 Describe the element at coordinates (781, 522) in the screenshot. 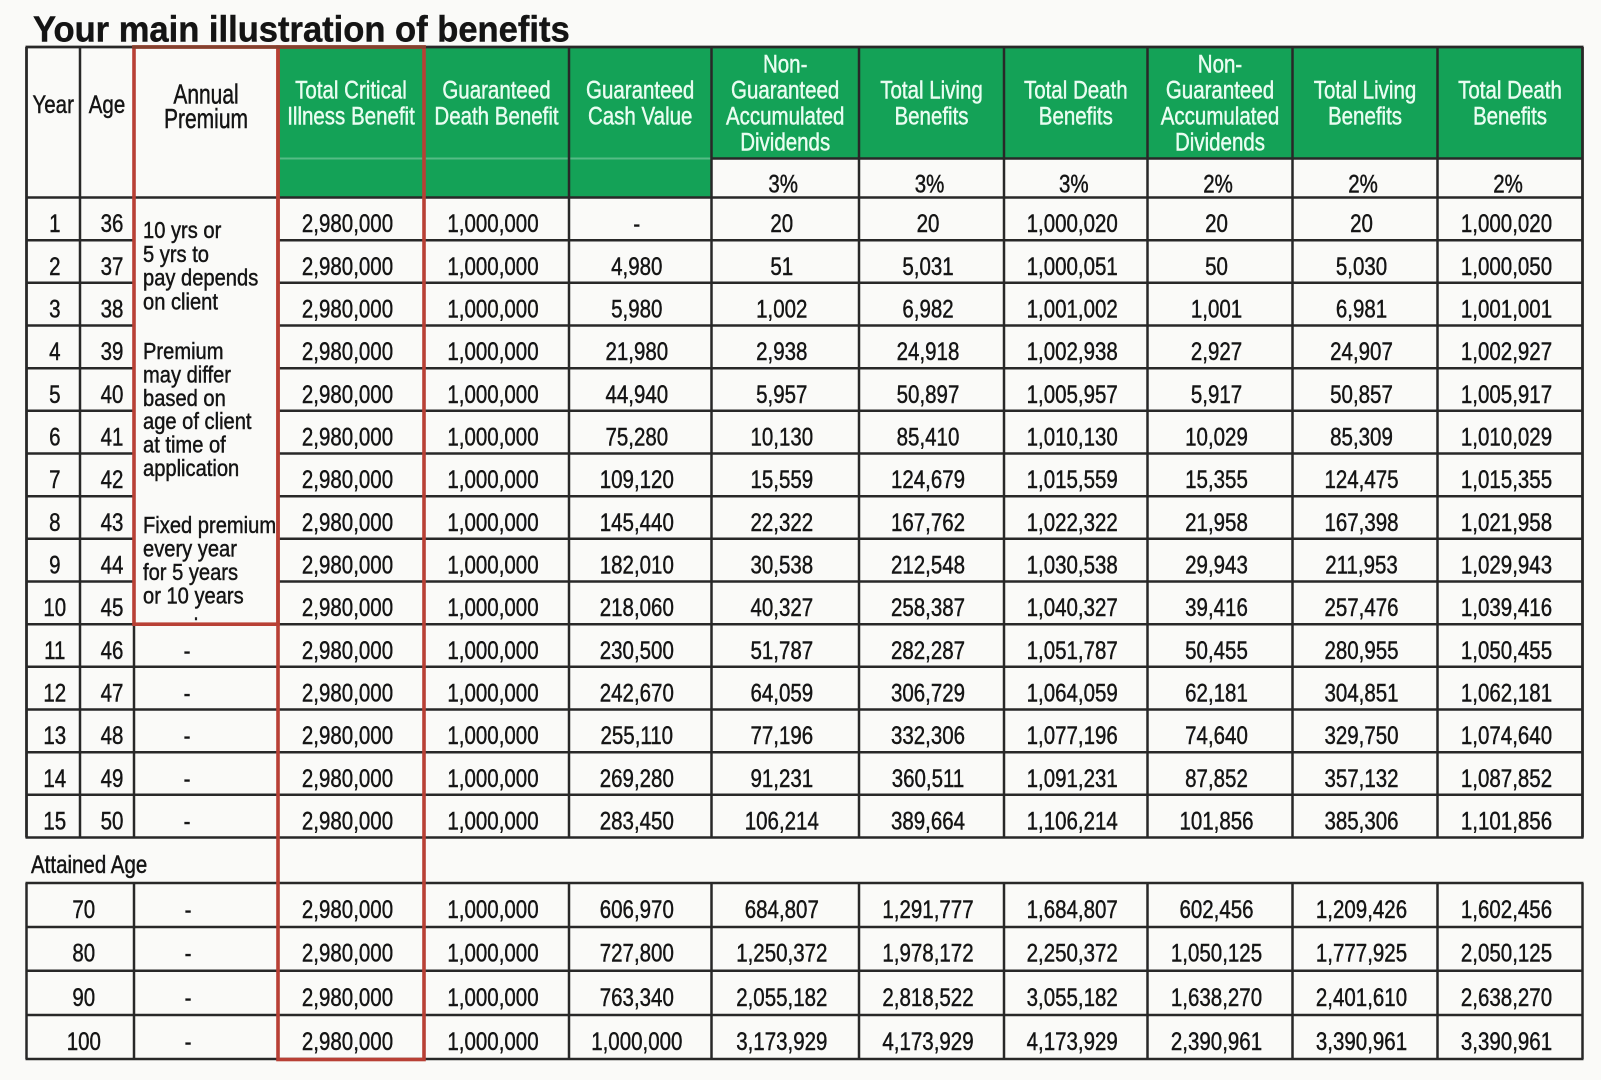

I see `svg-text: 22,322` at that location.